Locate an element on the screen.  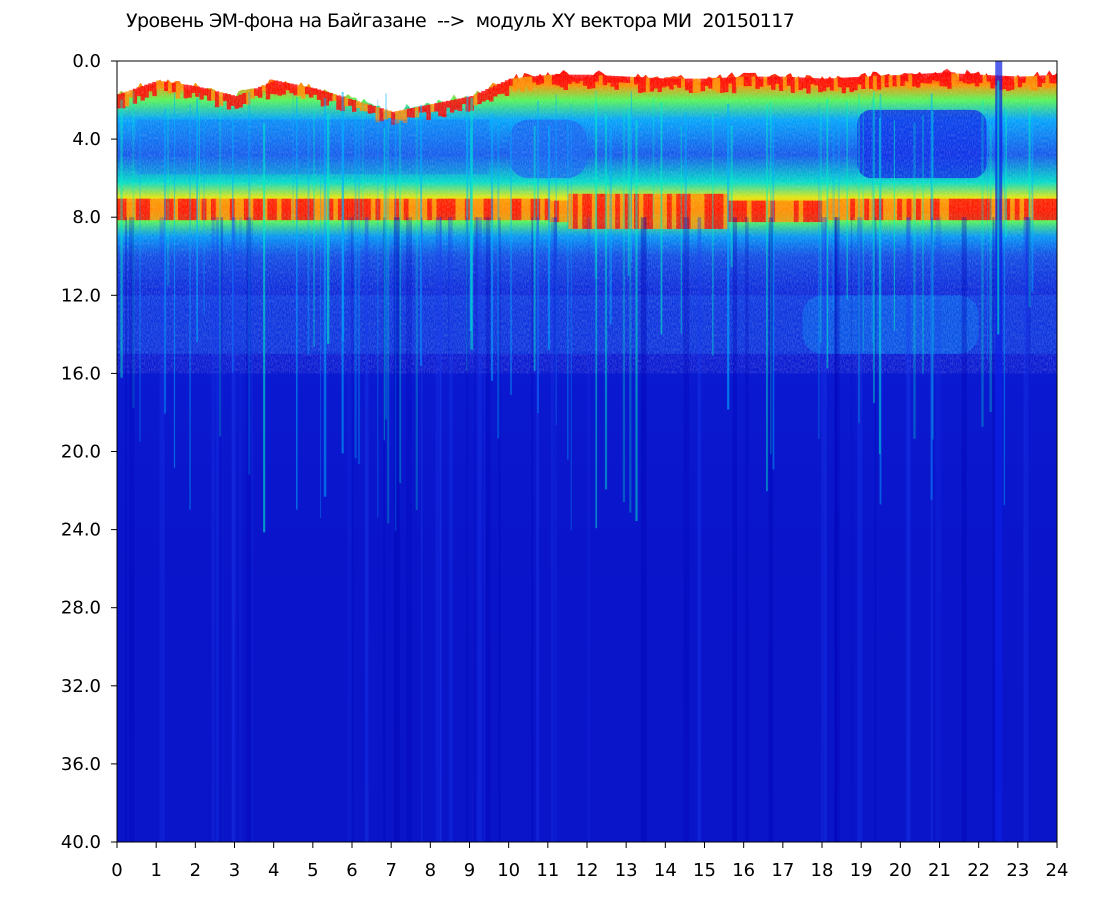
x-tick-label: 4 is located at coordinates (273, 870).